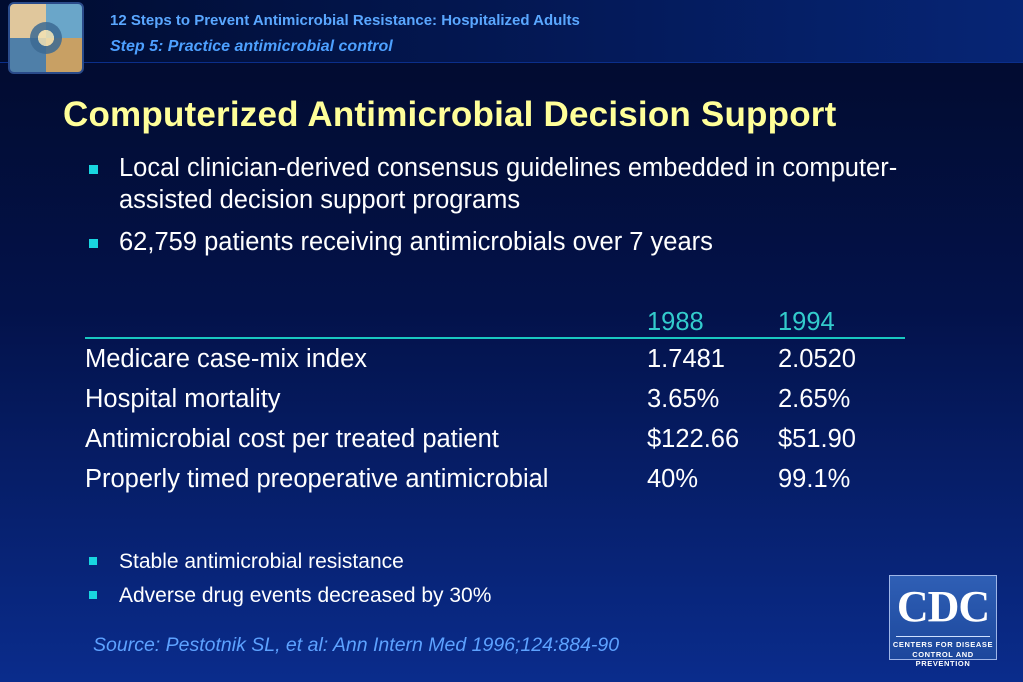 This screenshot has height=682, width=1023. What do you see at coordinates (46, 38) in the screenshot?
I see `step-logo-icon` at bounding box center [46, 38].